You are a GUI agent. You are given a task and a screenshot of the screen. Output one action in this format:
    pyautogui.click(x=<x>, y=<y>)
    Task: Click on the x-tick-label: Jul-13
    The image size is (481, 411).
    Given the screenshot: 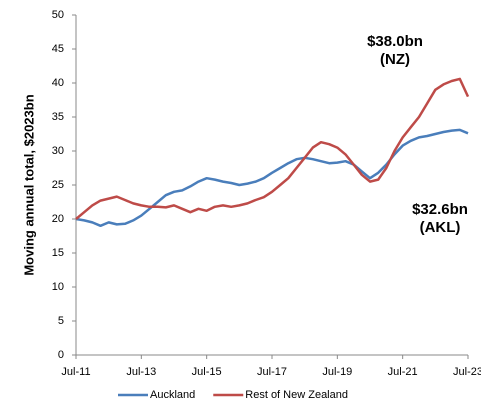 What is the action you would take?
    pyautogui.click(x=141, y=372)
    